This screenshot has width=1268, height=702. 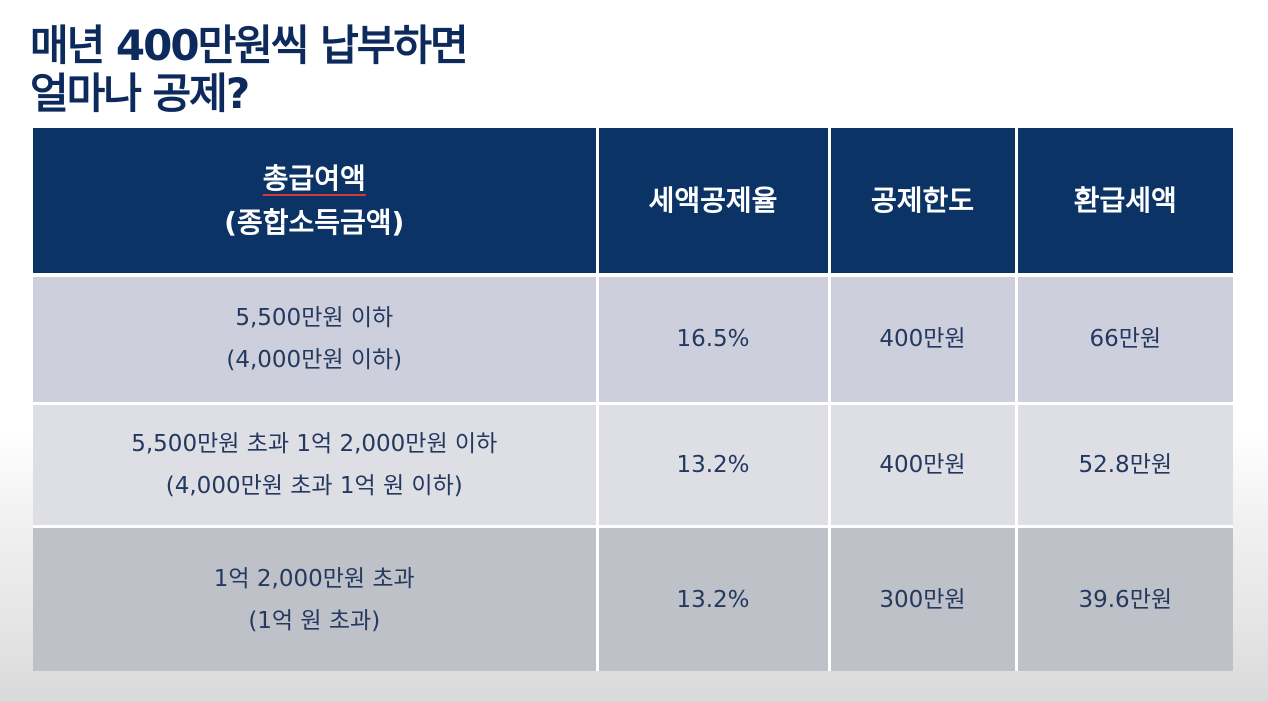 What do you see at coordinates (1123, 598) in the screenshot?
I see `cell-refund: 39.6만원` at bounding box center [1123, 598].